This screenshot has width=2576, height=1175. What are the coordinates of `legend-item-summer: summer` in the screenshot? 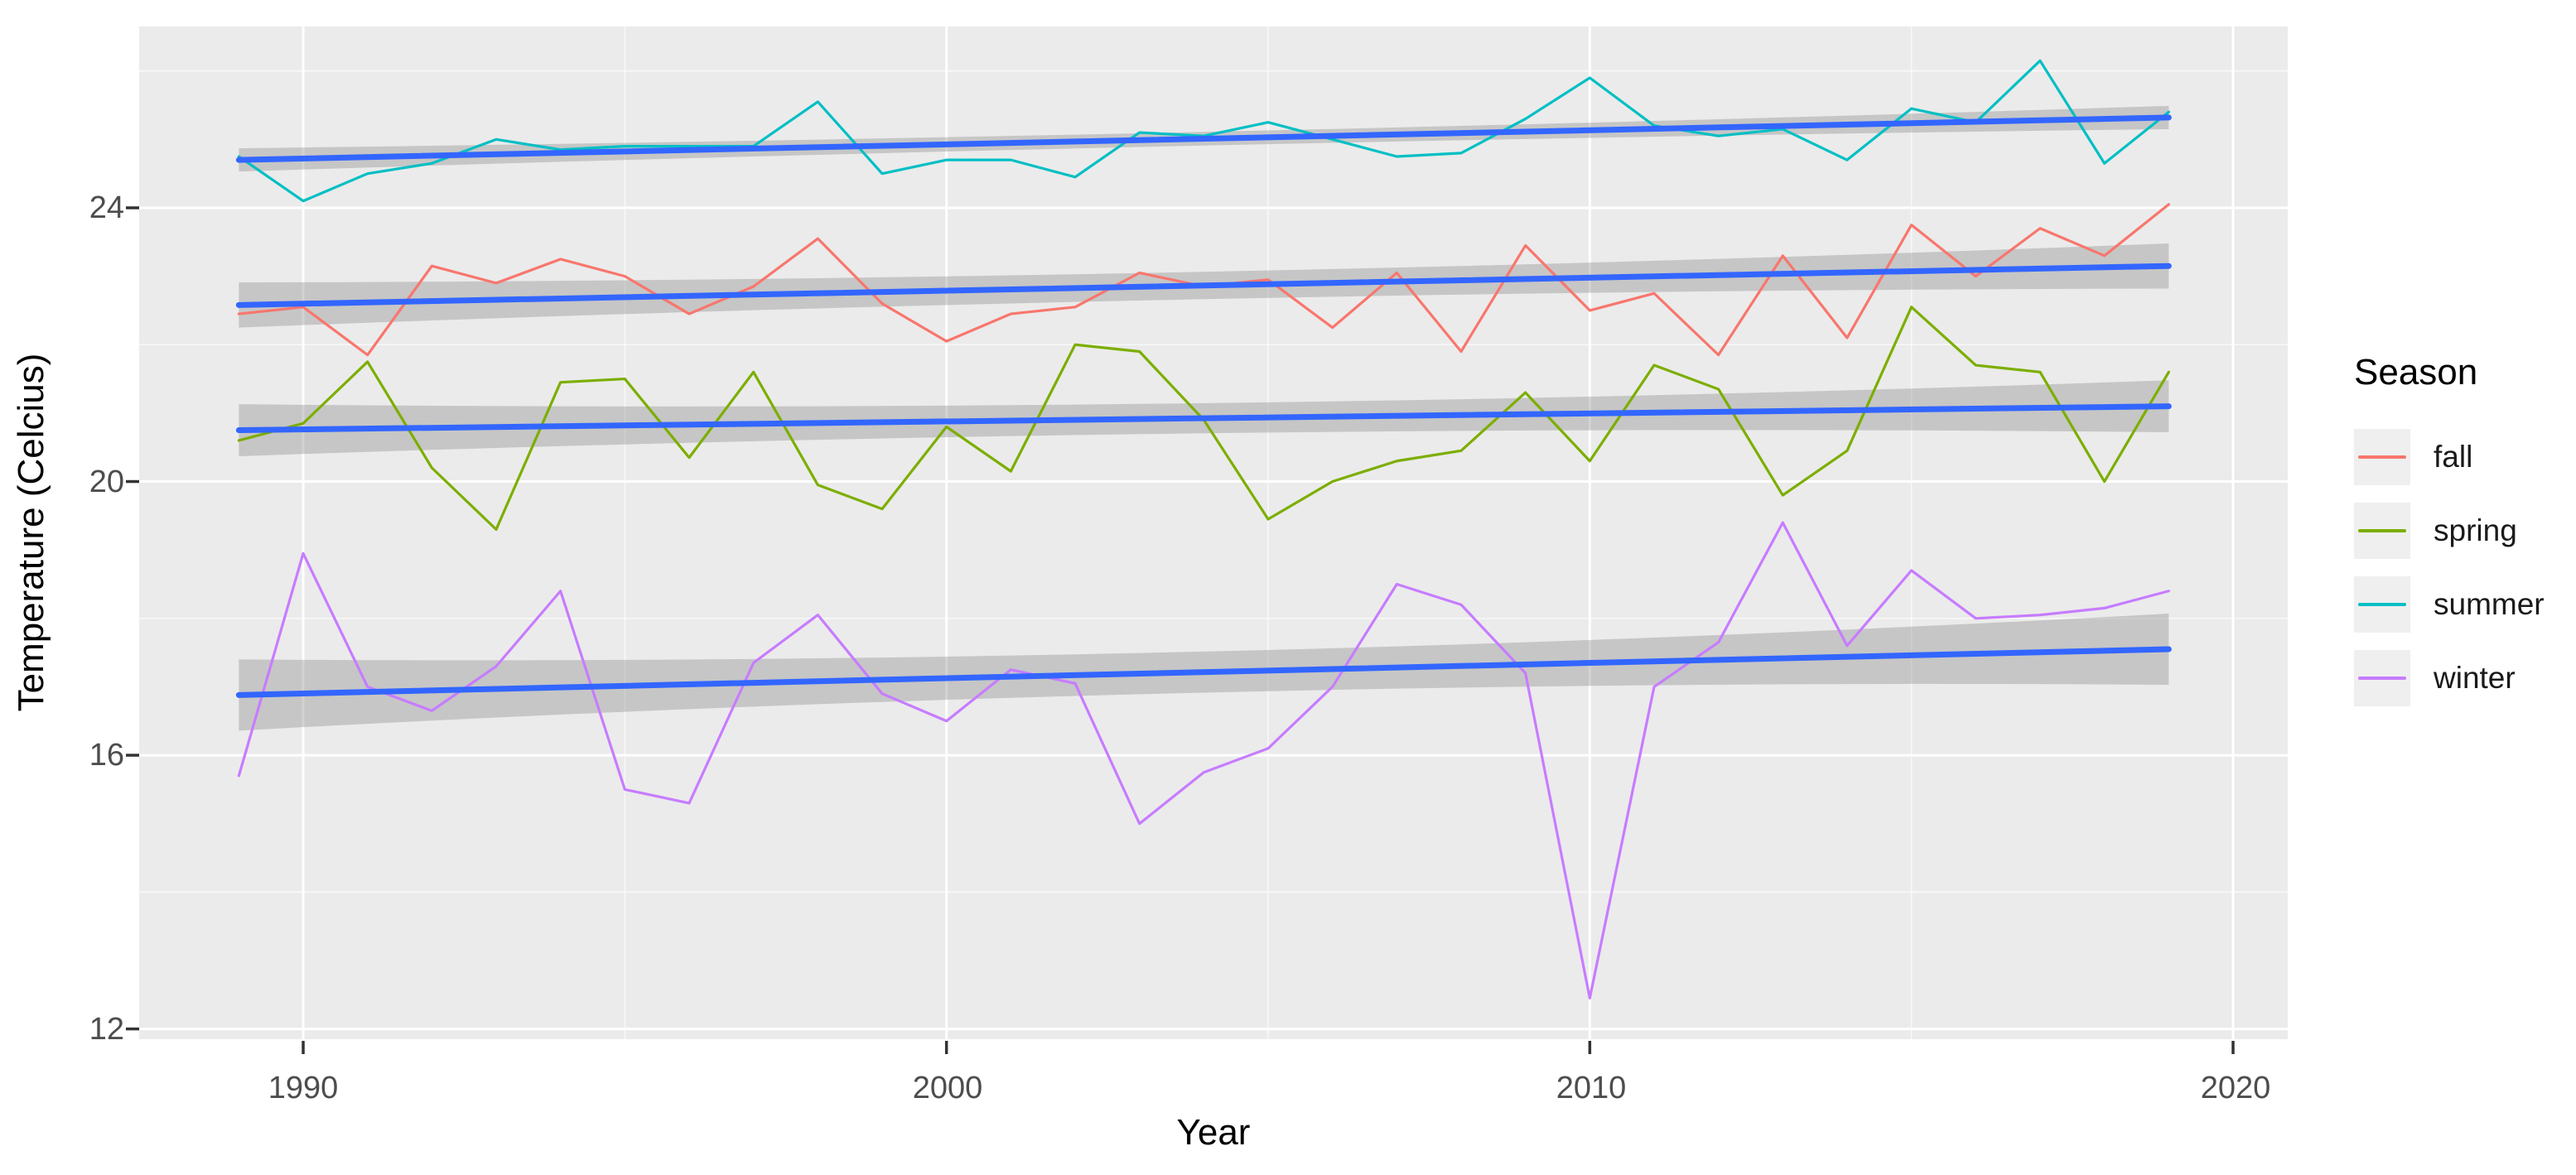 It's located at (2465, 604).